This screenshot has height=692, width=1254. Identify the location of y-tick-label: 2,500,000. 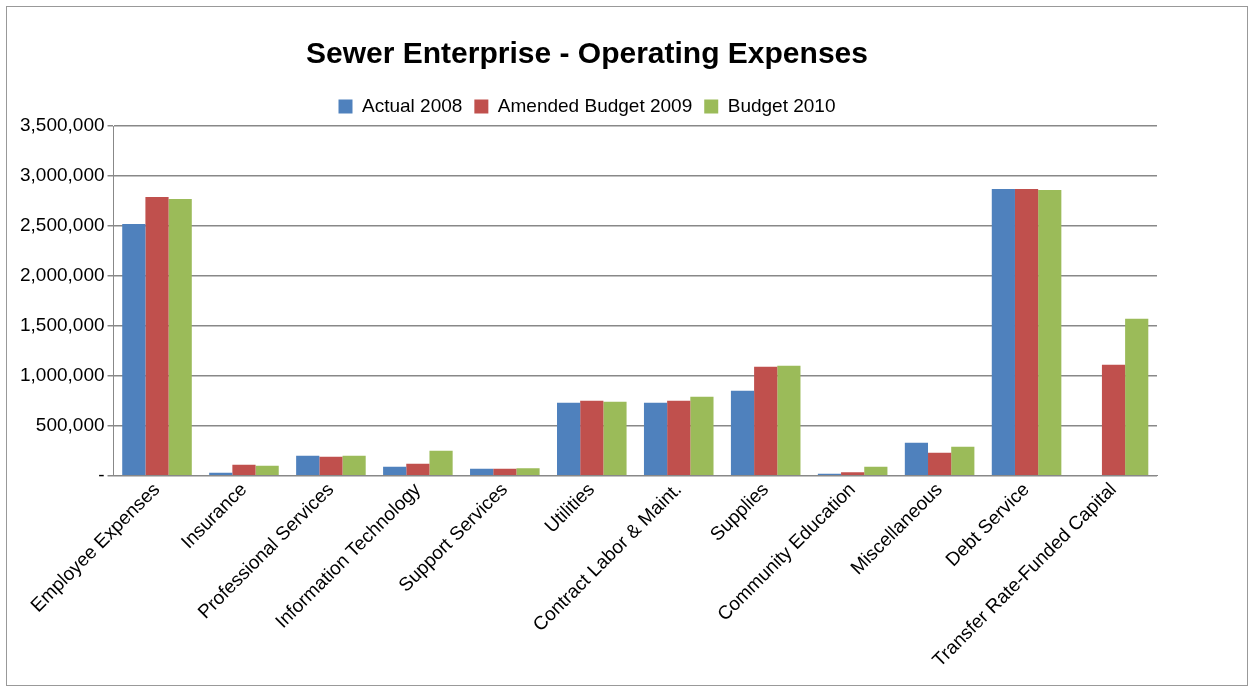
(62, 225).